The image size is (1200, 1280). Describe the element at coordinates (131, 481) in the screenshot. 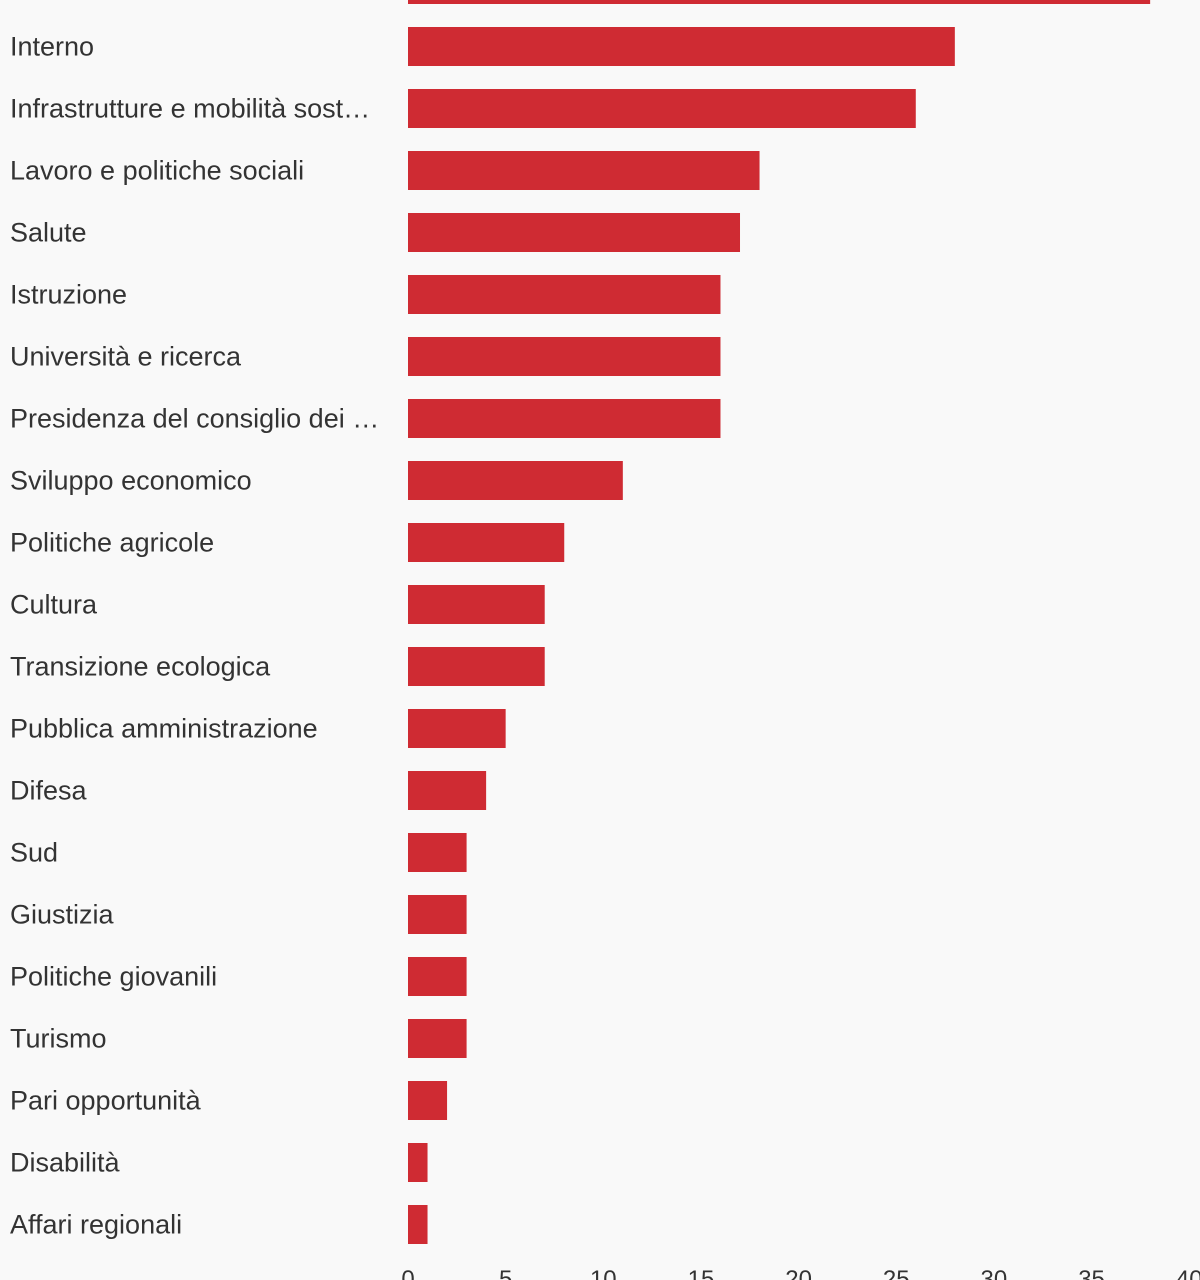

I see `category-label: Sviluppo economico` at that location.